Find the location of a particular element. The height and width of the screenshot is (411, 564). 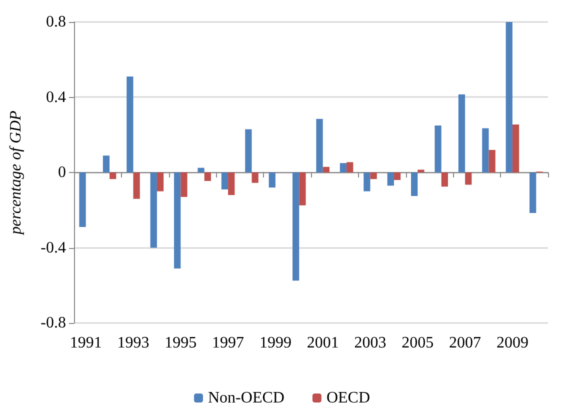

x-tick-label: 1999 is located at coordinates (275, 343).